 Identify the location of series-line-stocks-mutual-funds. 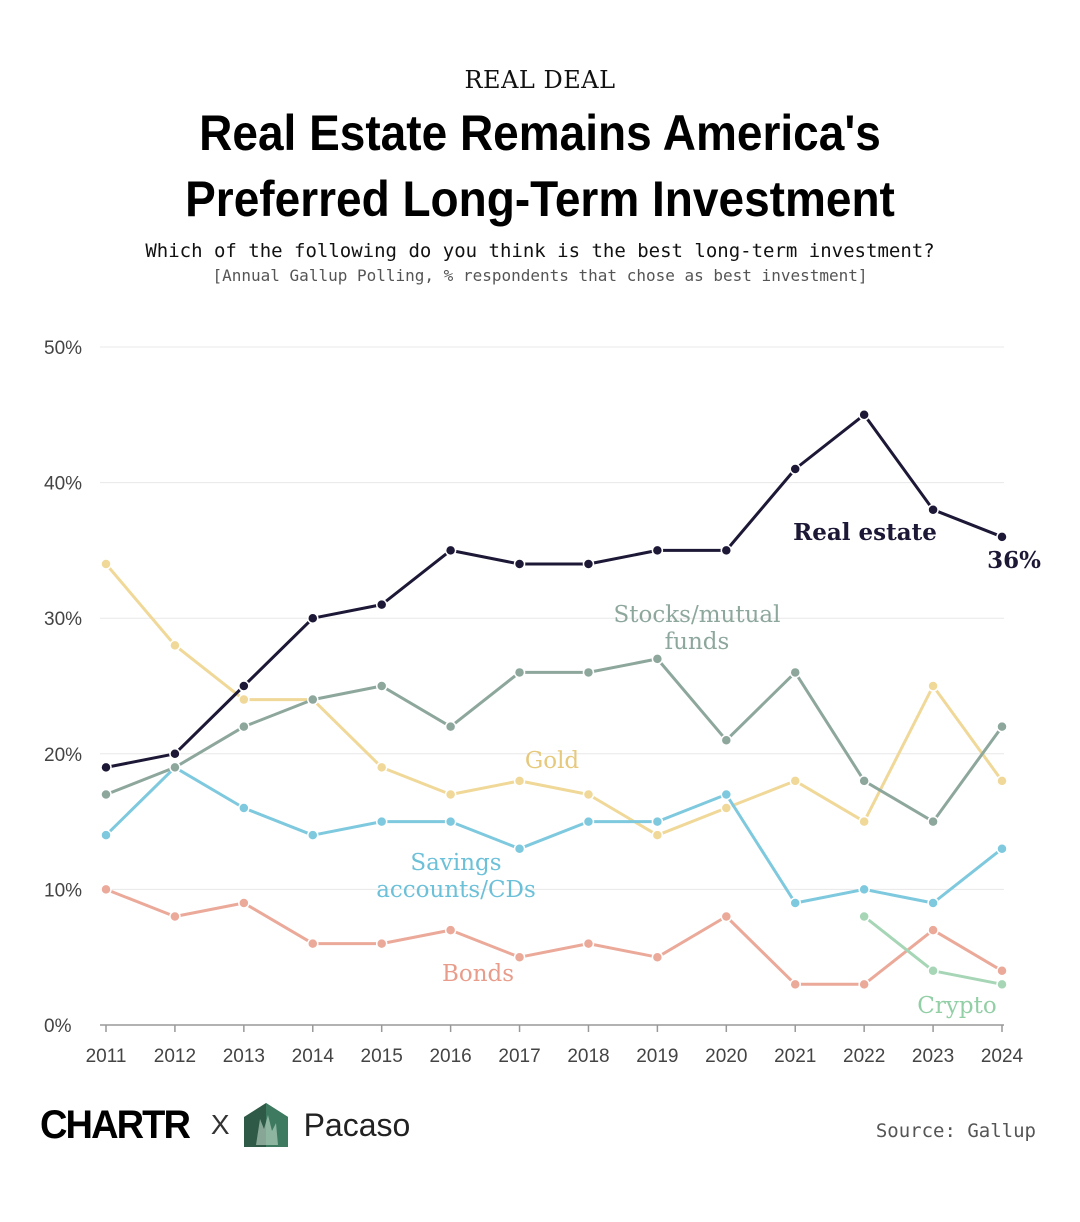
(554, 740).